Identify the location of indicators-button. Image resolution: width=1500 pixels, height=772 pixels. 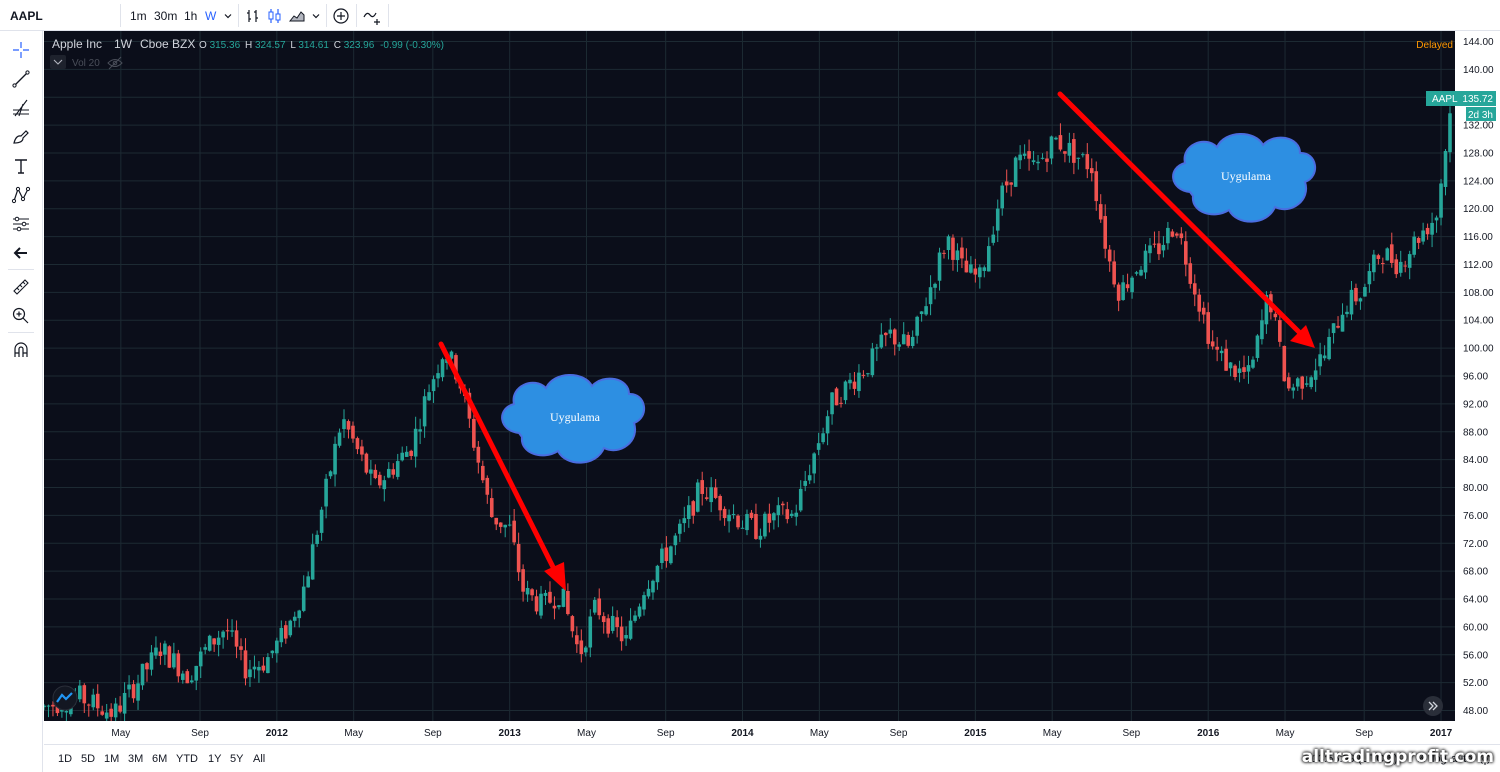
(341, 15).